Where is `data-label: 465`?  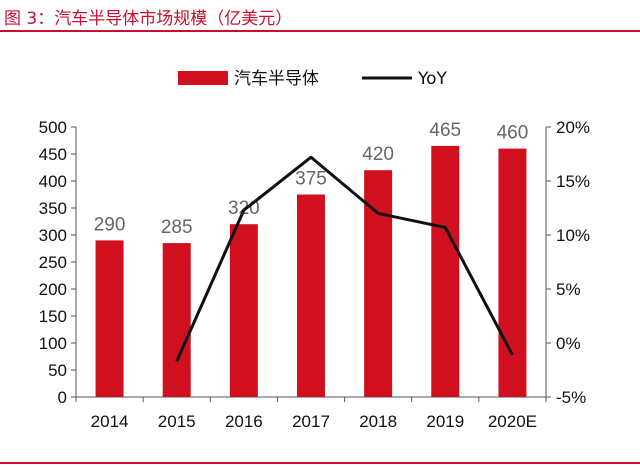
data-label: 465 is located at coordinates (445, 130).